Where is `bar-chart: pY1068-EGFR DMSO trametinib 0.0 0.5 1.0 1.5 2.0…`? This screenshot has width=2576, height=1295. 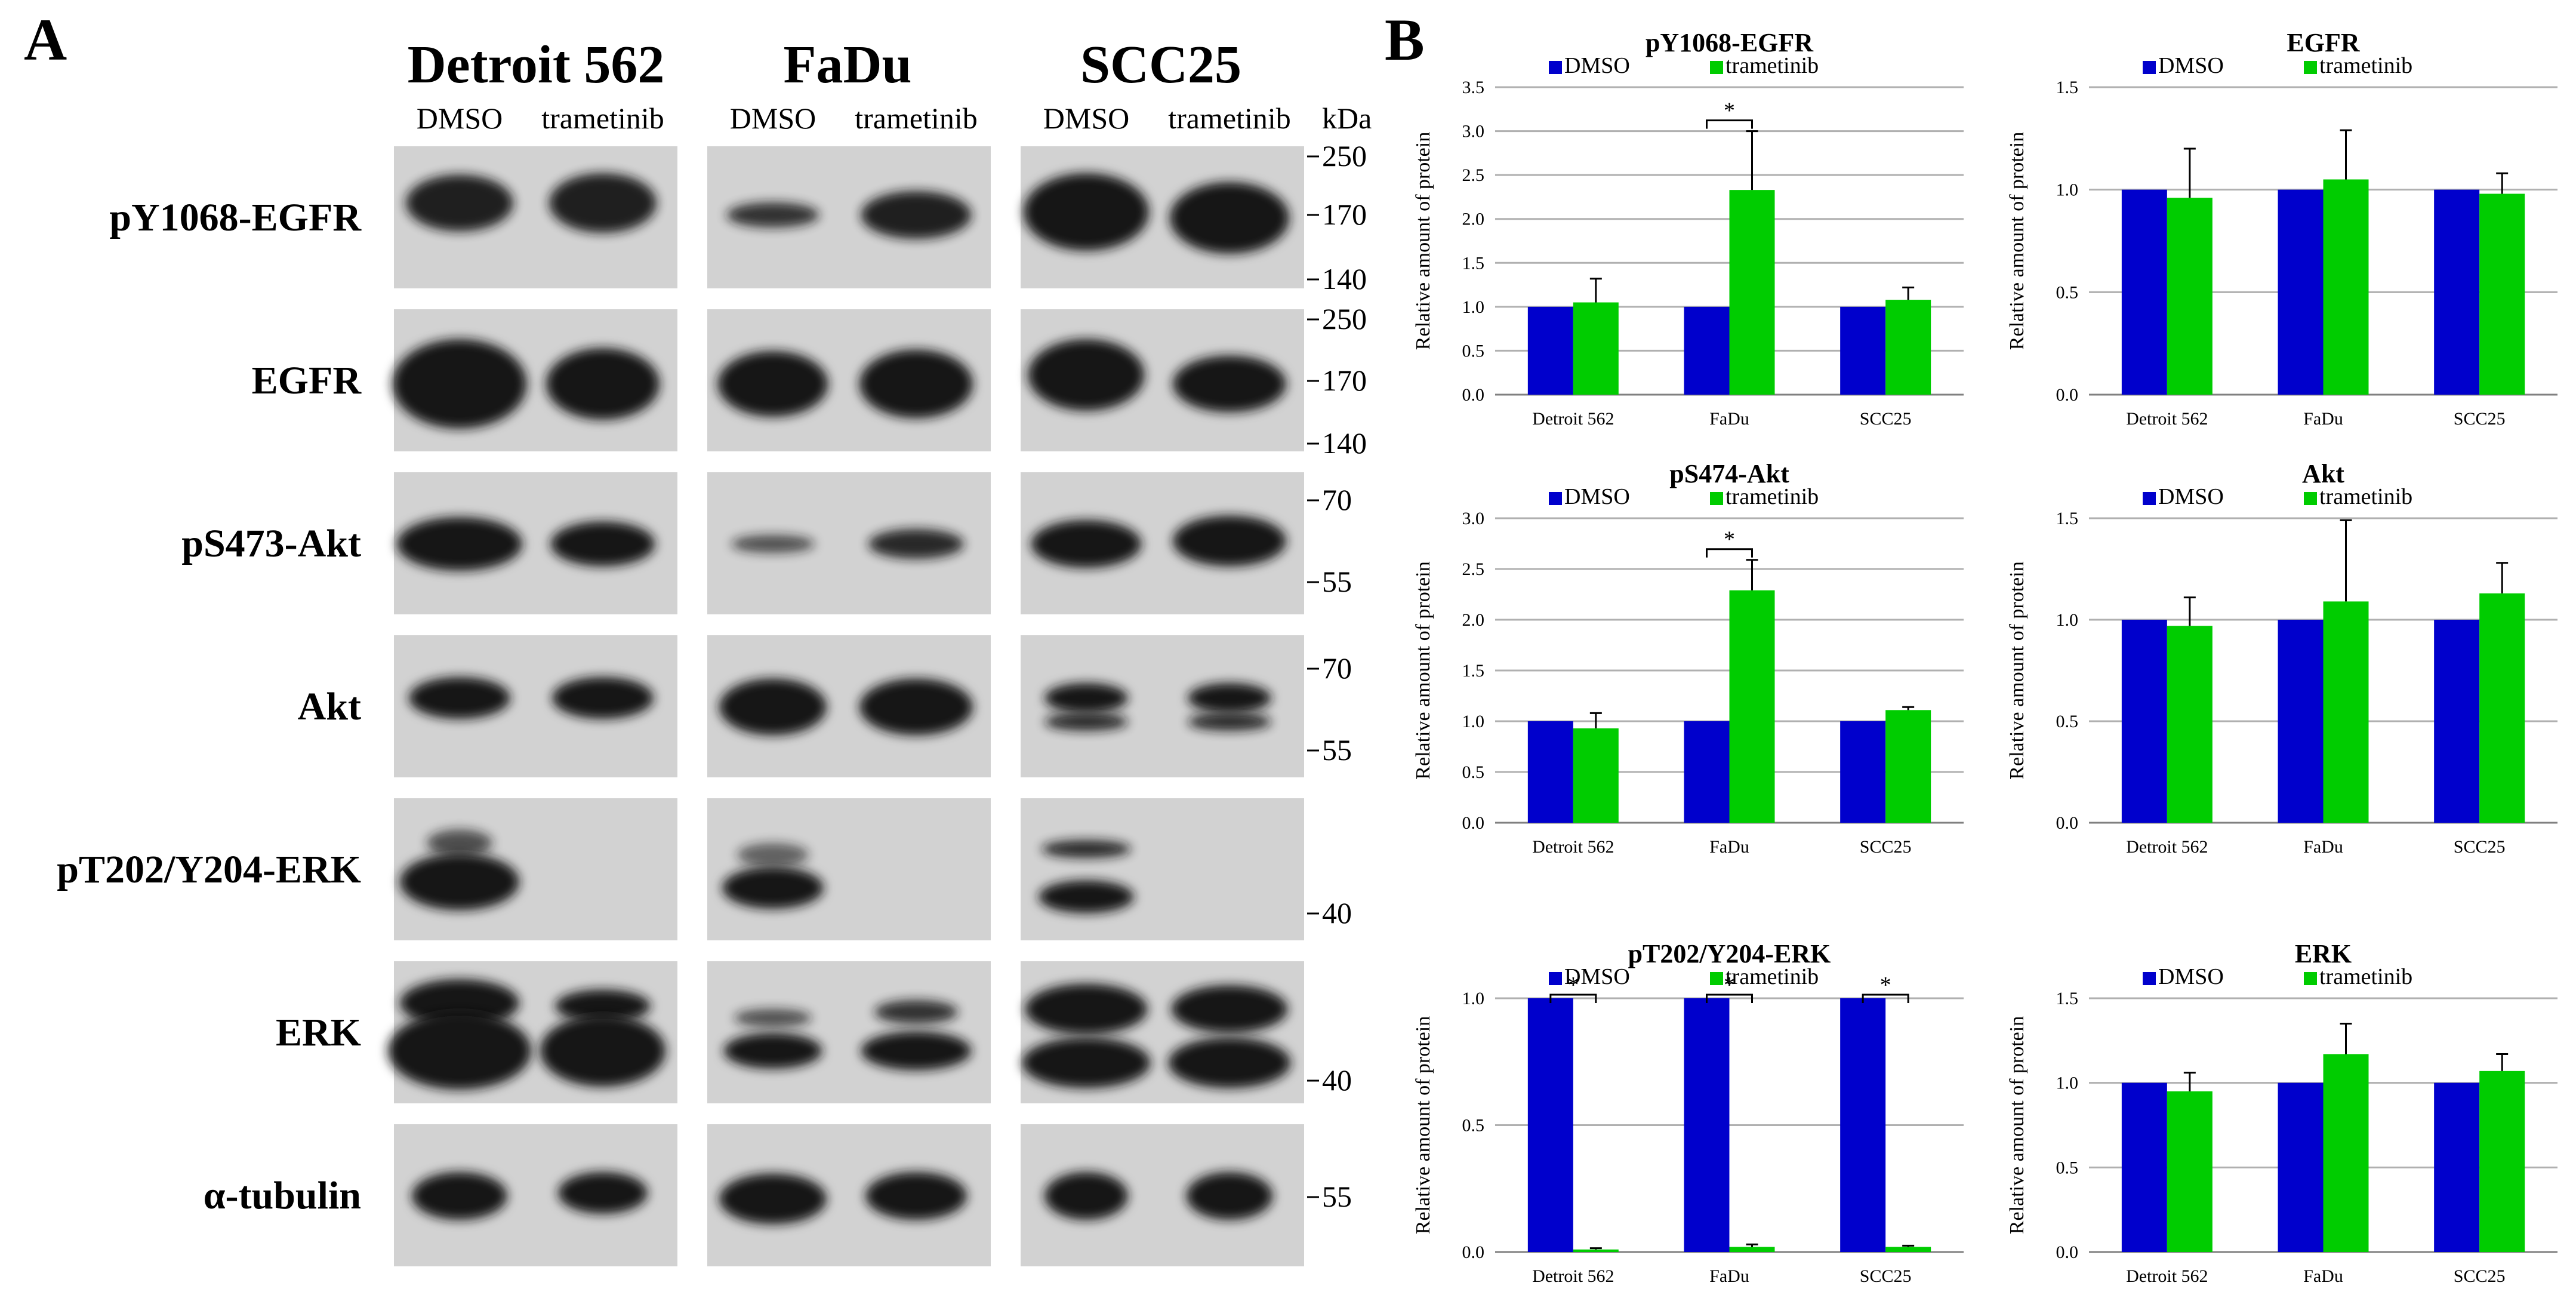 bar-chart: pY1068-EGFR DMSO trametinib 0.0 0.5 1.0 1.5 2.0… is located at coordinates (1688, 228).